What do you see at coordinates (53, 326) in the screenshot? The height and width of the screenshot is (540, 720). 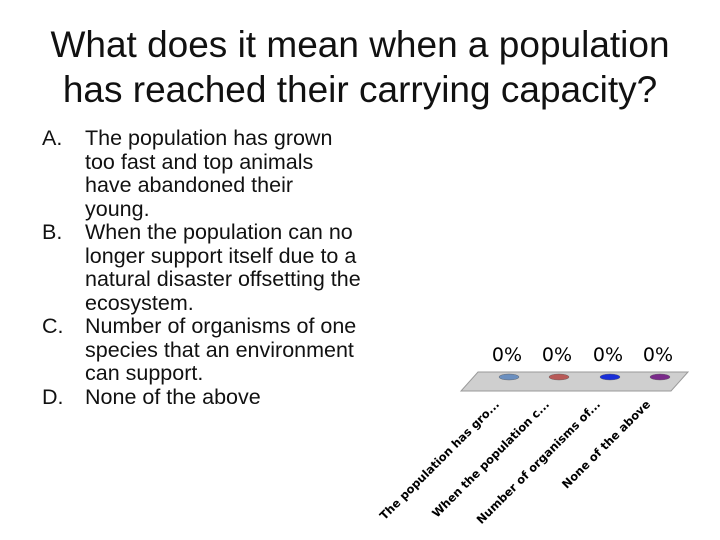 I see `answer-letter: C.` at bounding box center [53, 326].